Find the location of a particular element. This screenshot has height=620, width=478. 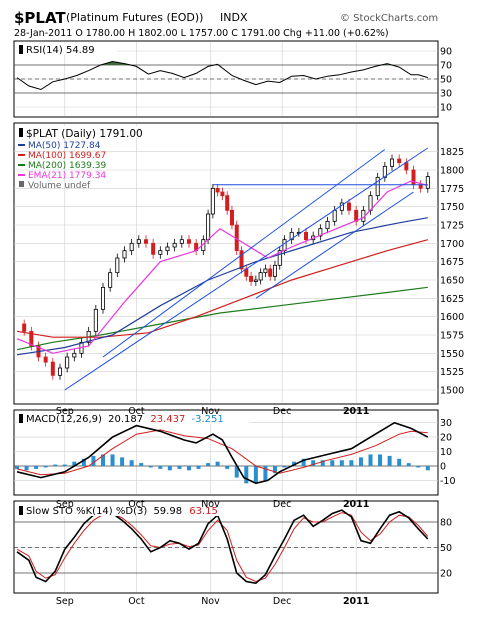

exchange-label: INDX is located at coordinates (234, 17).